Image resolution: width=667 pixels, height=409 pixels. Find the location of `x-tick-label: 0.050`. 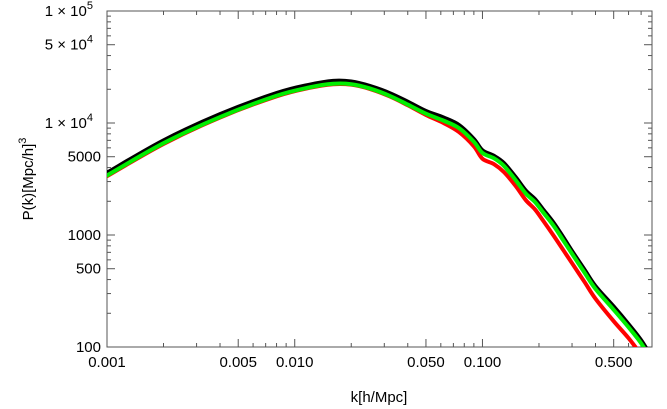

x-tick-label: 0.050 is located at coordinates (426, 362).